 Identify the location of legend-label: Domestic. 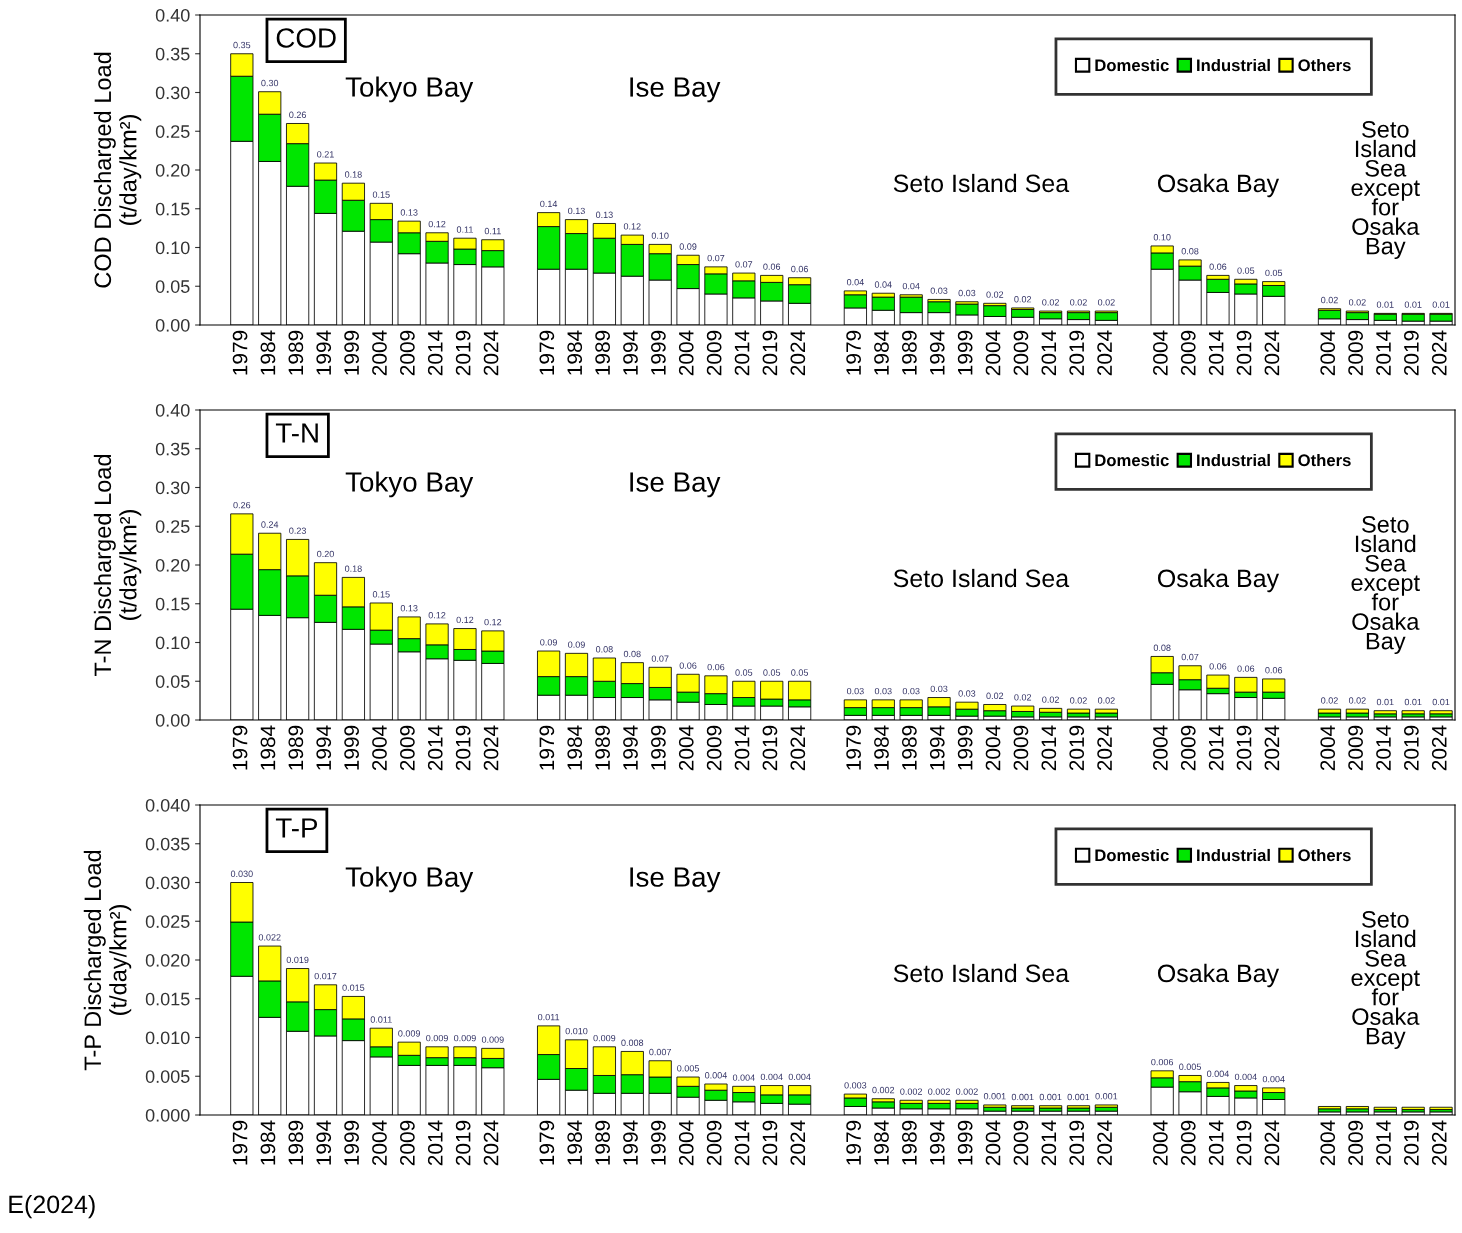
(1132, 855).